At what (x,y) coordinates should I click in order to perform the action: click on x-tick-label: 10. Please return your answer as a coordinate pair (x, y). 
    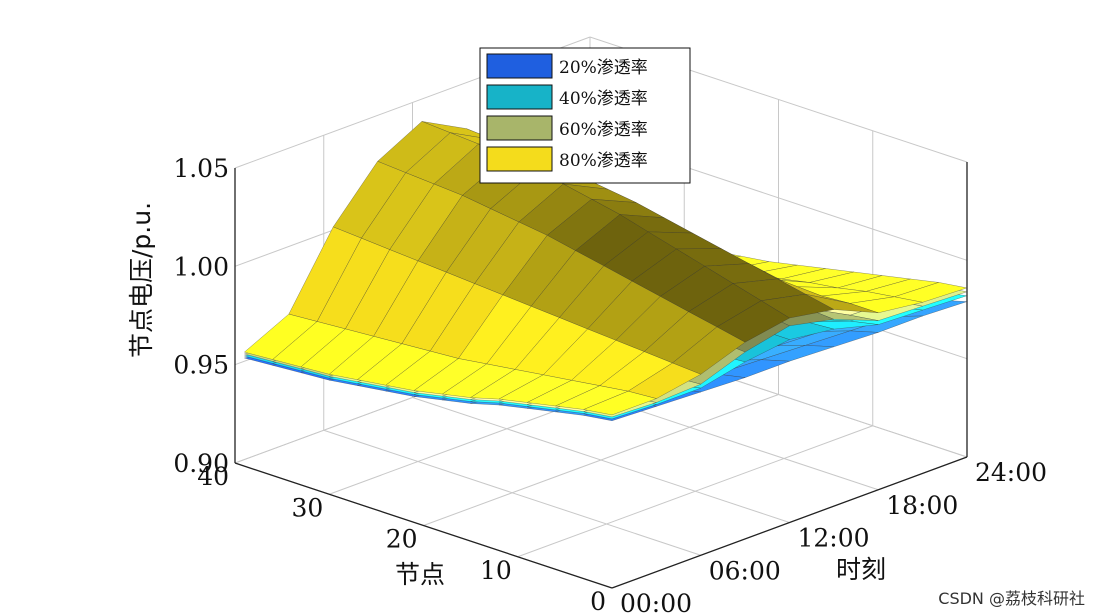
    Looking at the image, I should click on (496, 570).